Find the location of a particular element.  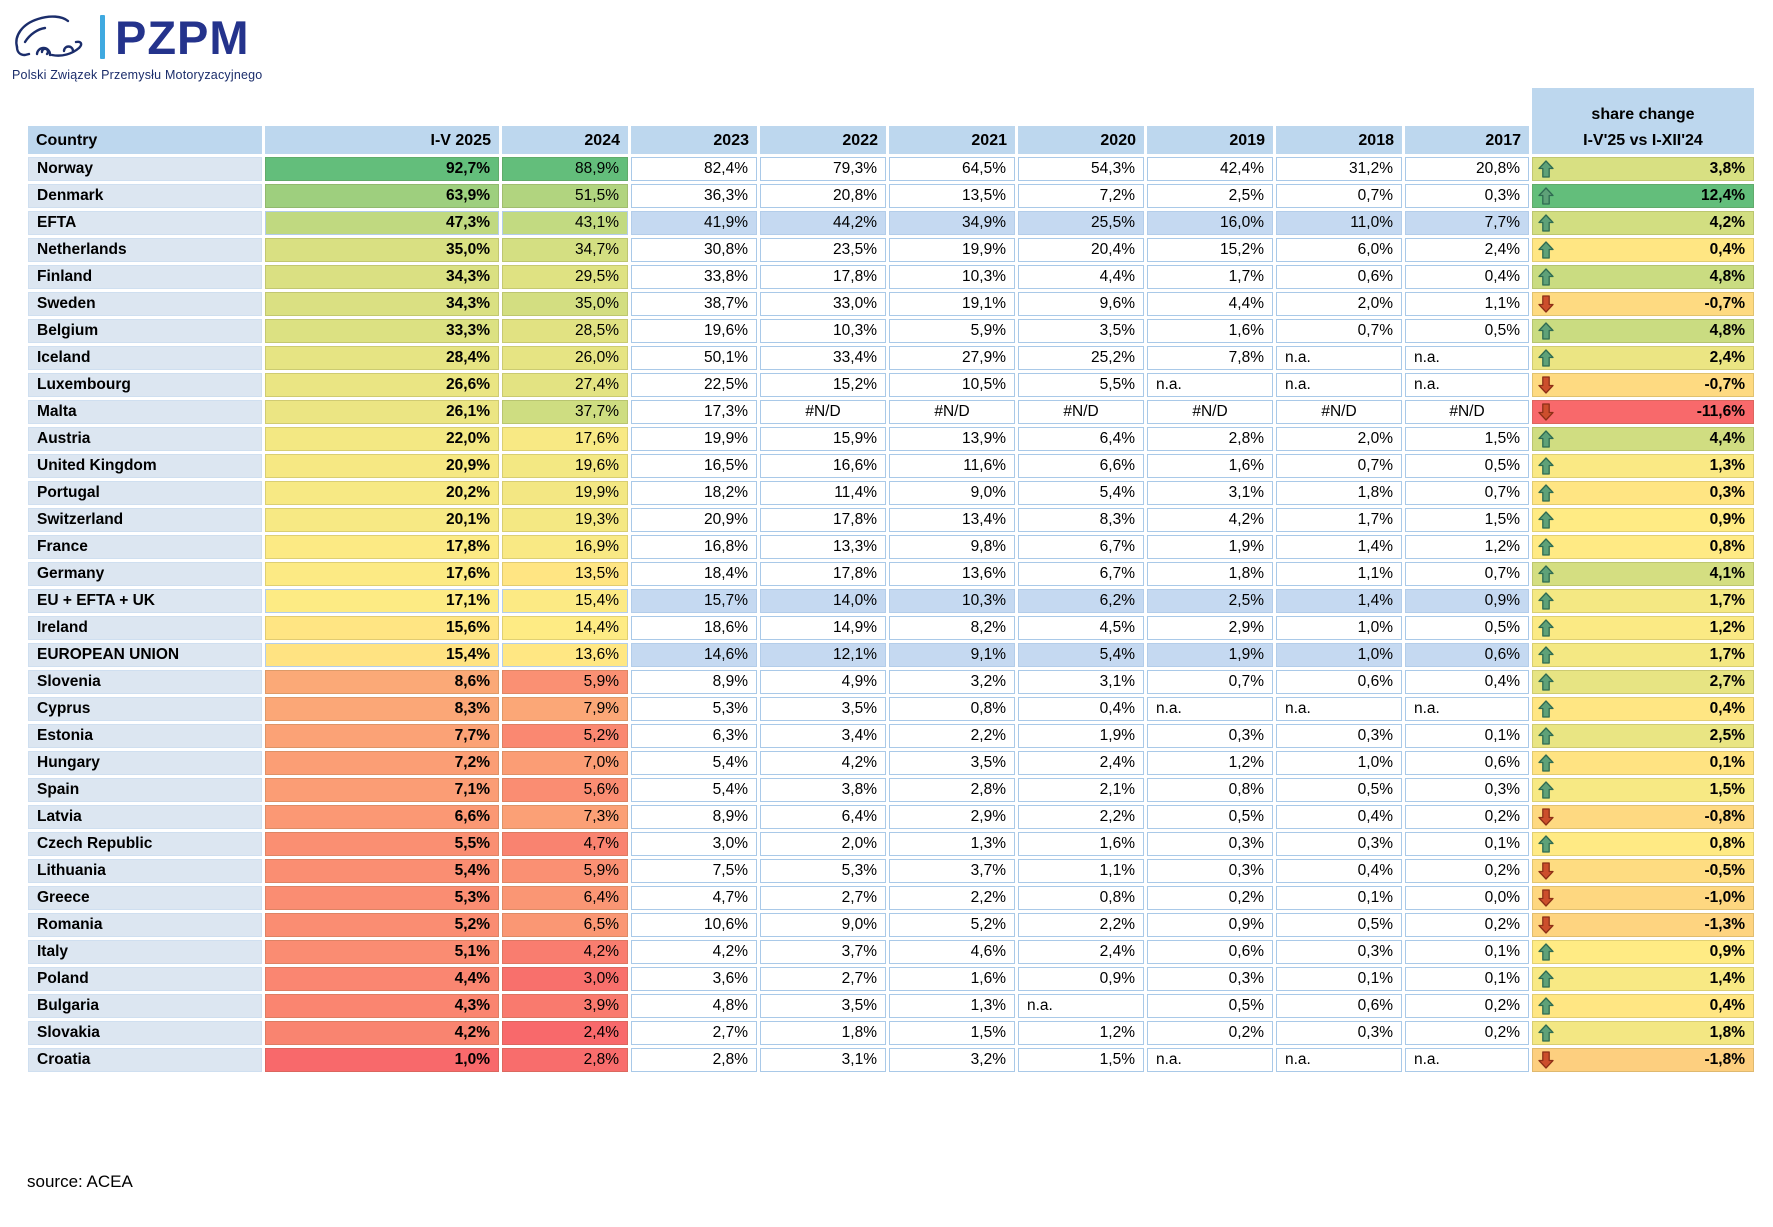

column-header-2018: 2018 is located at coordinates (1339, 121).